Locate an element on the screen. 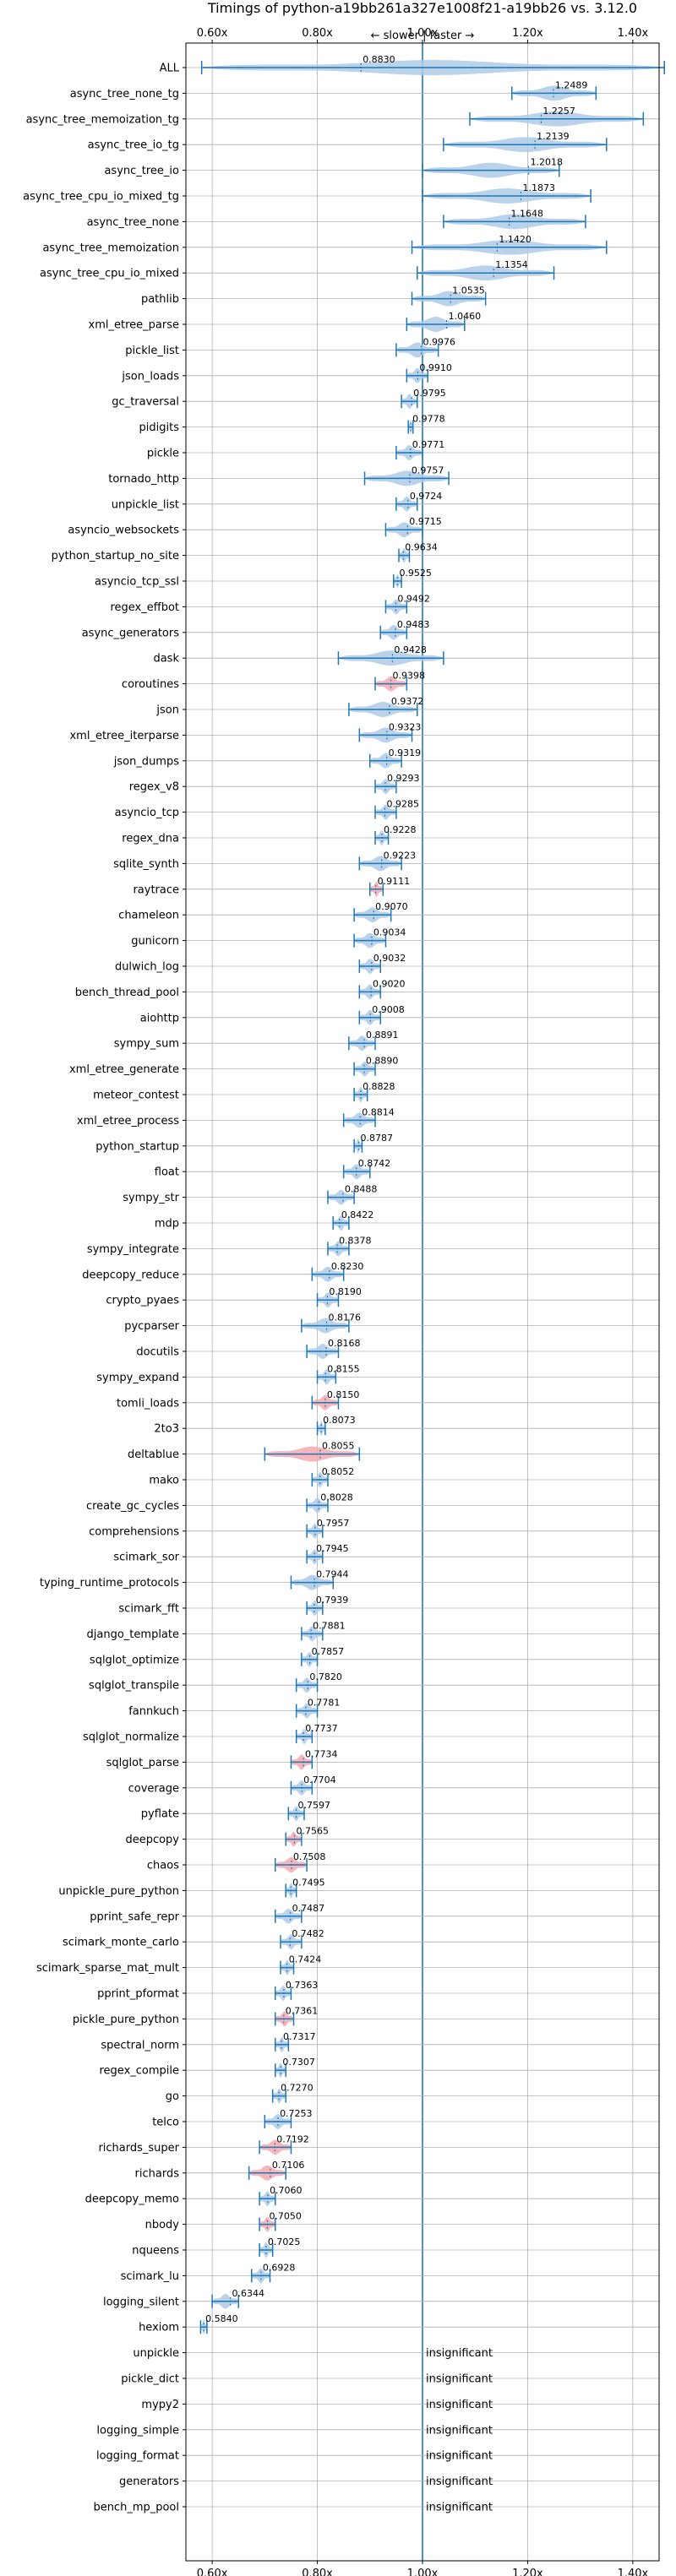 The height and width of the screenshot is (2576, 676). benchmark-name: async_tree_none is located at coordinates (133, 222).